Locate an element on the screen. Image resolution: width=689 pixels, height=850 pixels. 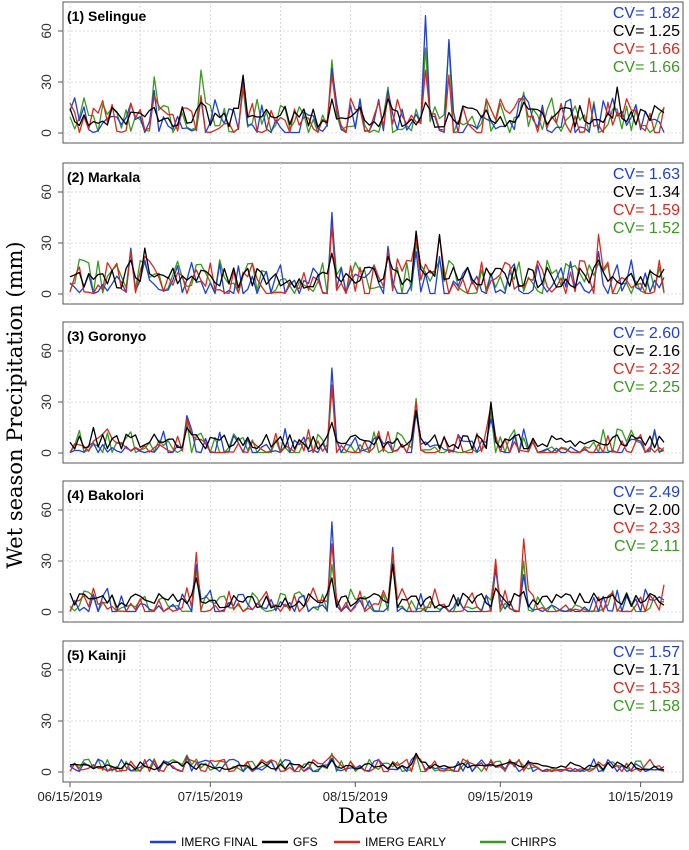
cv-label: CV= 2.11 is located at coordinates (647, 546).